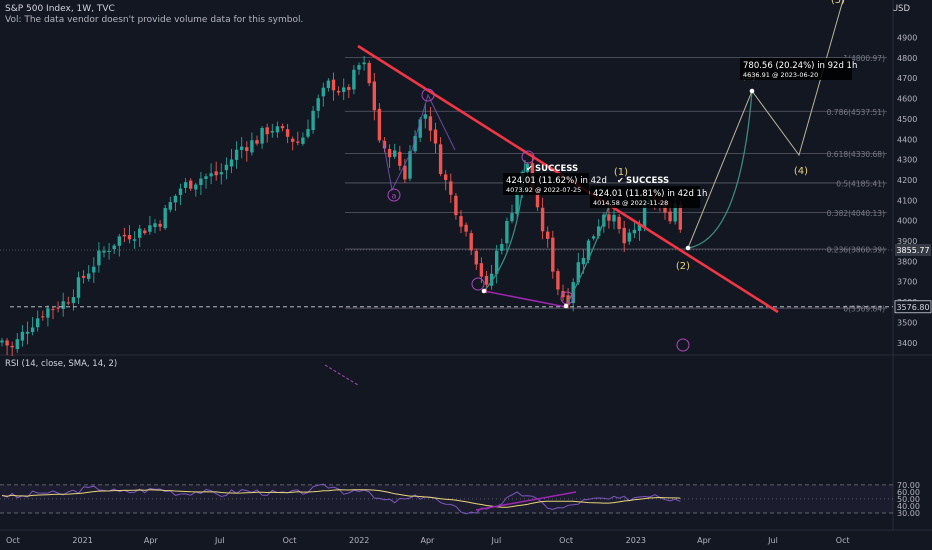  Describe the element at coordinates (907, 139) in the screenshot. I see `price-tick-label: 4400` at that location.